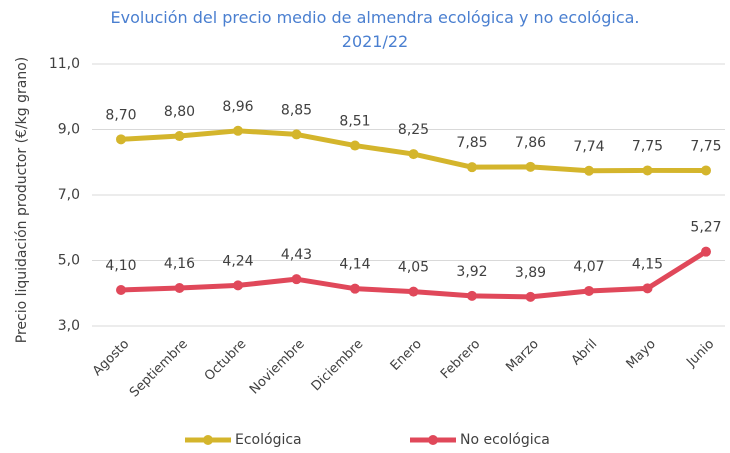 This screenshot has height=453, width=730. Describe the element at coordinates (296, 255) in the screenshot. I see `data-label: 4,43` at that location.